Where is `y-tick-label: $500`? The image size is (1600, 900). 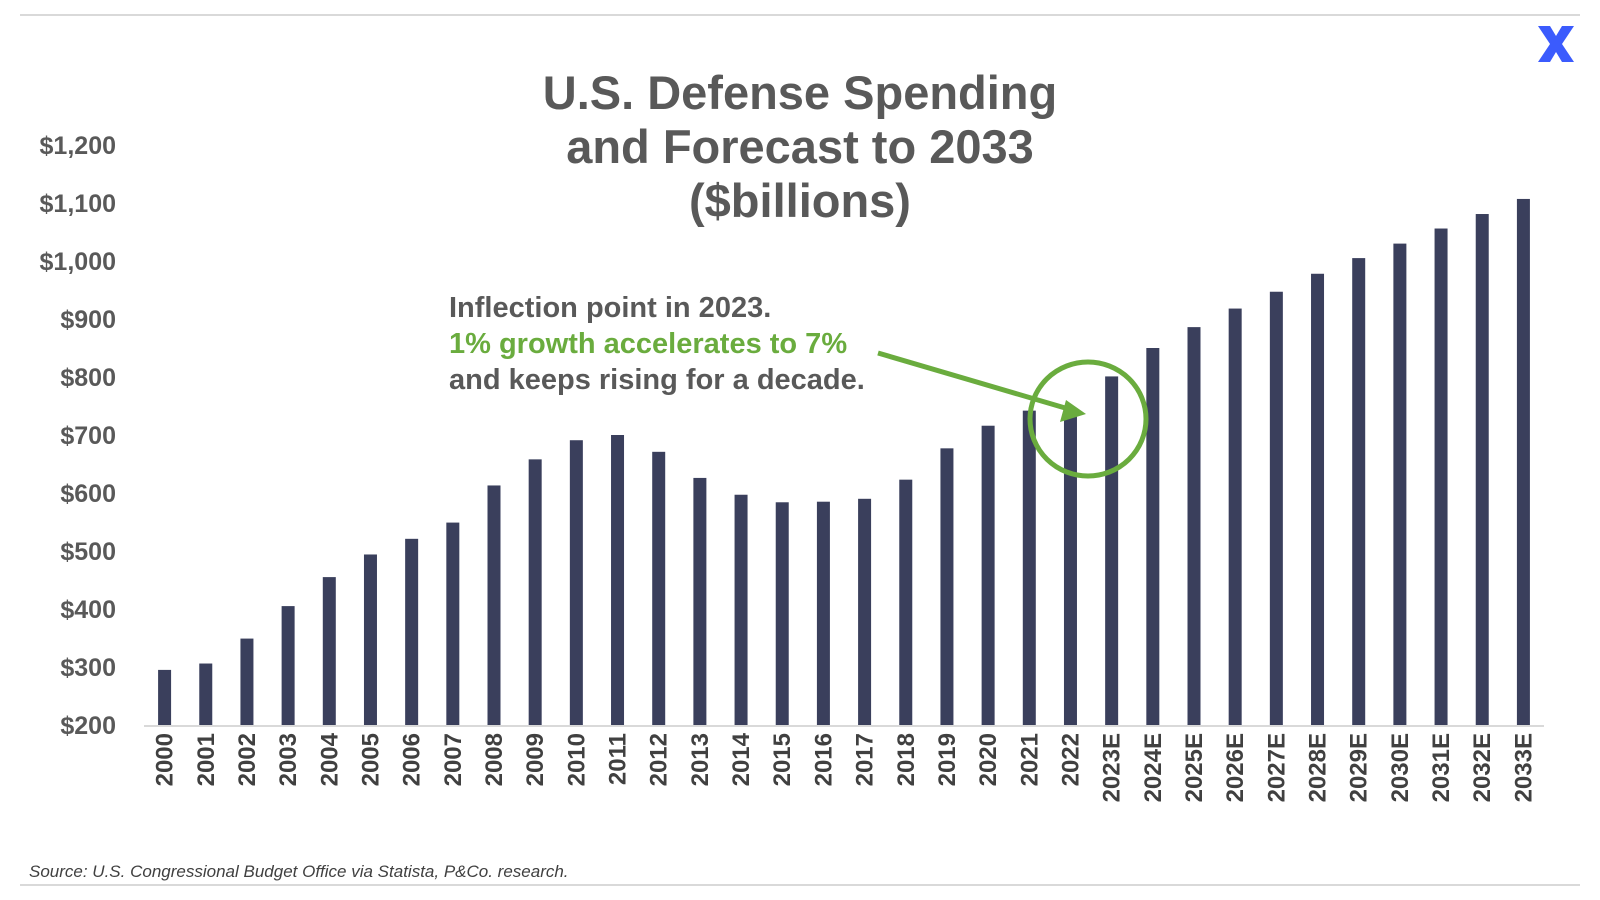 y-tick-label: $500 is located at coordinates (88, 552).